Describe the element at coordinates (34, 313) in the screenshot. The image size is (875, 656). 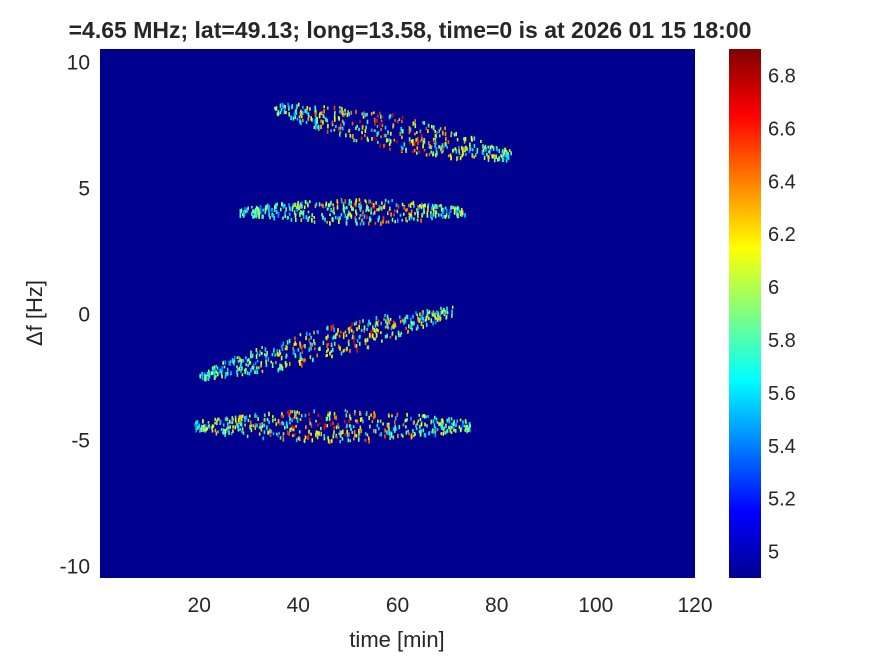
I see `y-axis-label: Δf [Hz]` at that location.